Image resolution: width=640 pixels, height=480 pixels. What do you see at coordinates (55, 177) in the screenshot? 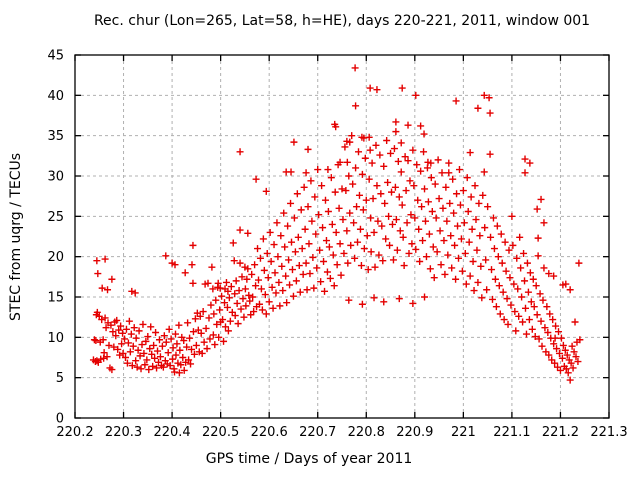
I see `y-tick-label: 30` at bounding box center [55, 177].